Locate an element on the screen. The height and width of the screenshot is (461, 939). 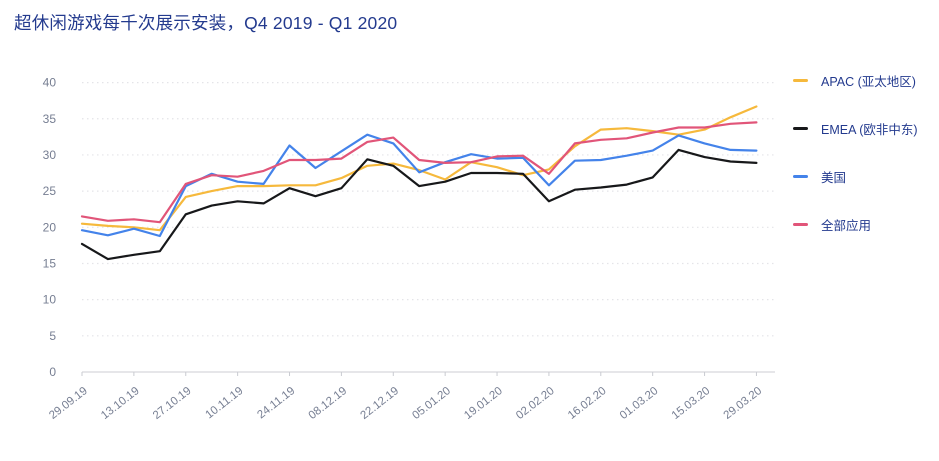
svg-text: 02.02.20 is located at coordinates (535, 403).